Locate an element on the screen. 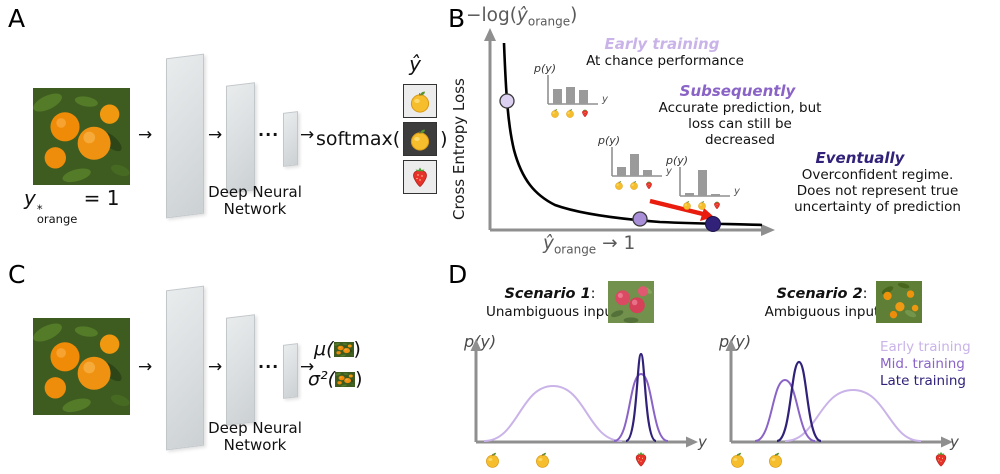 Image resolution: width=1000 pixels, height=474 pixels. scenario2-subtitle: Ambiguous input is located at coordinates (822, 312).